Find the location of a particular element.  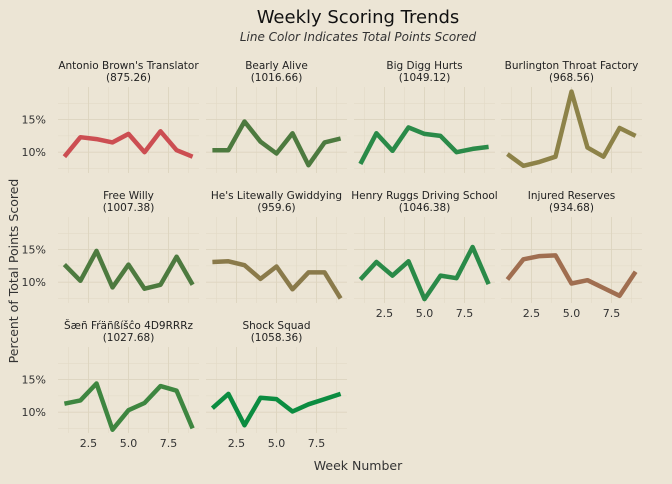

facet-total-label: (968.56) is located at coordinates (571, 78).